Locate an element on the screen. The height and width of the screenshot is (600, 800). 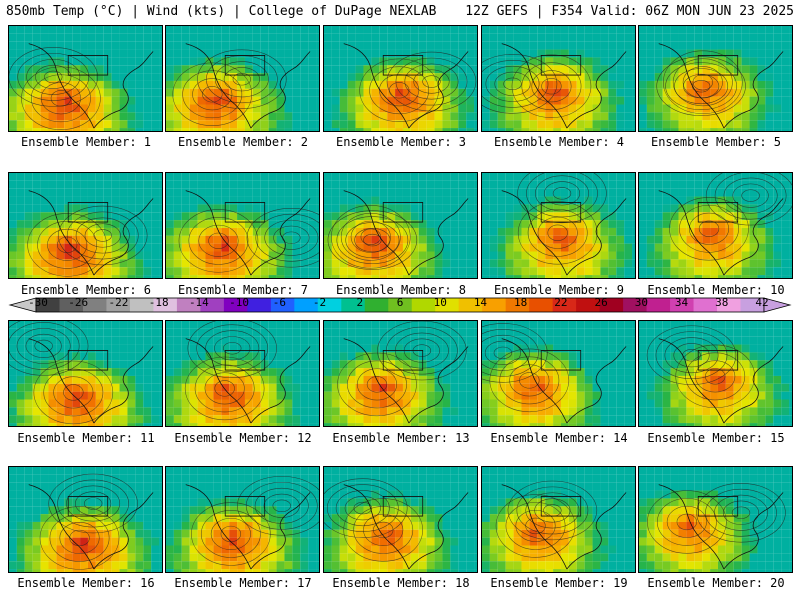
colorbar-tick-label: 38 is located at coordinates (722, 302).